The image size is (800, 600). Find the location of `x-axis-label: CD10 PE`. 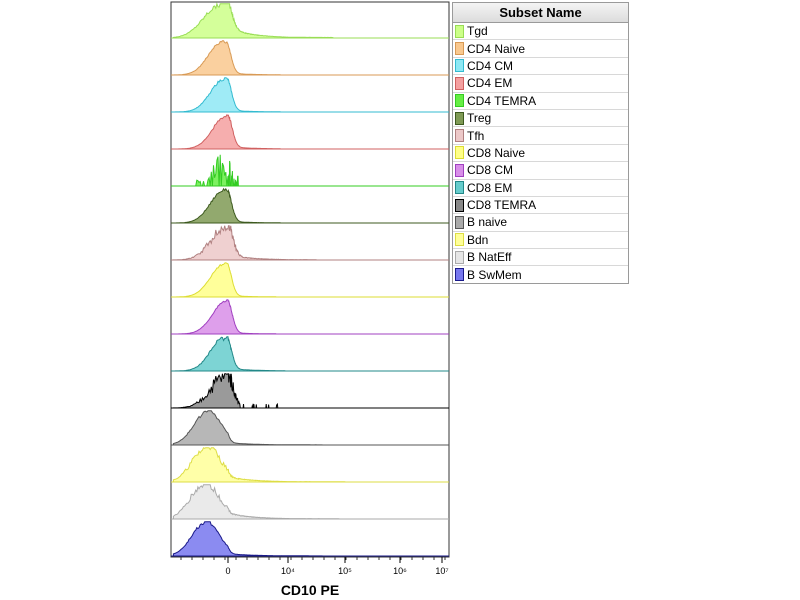

x-axis-label: CD10 PE is located at coordinates (310, 590).